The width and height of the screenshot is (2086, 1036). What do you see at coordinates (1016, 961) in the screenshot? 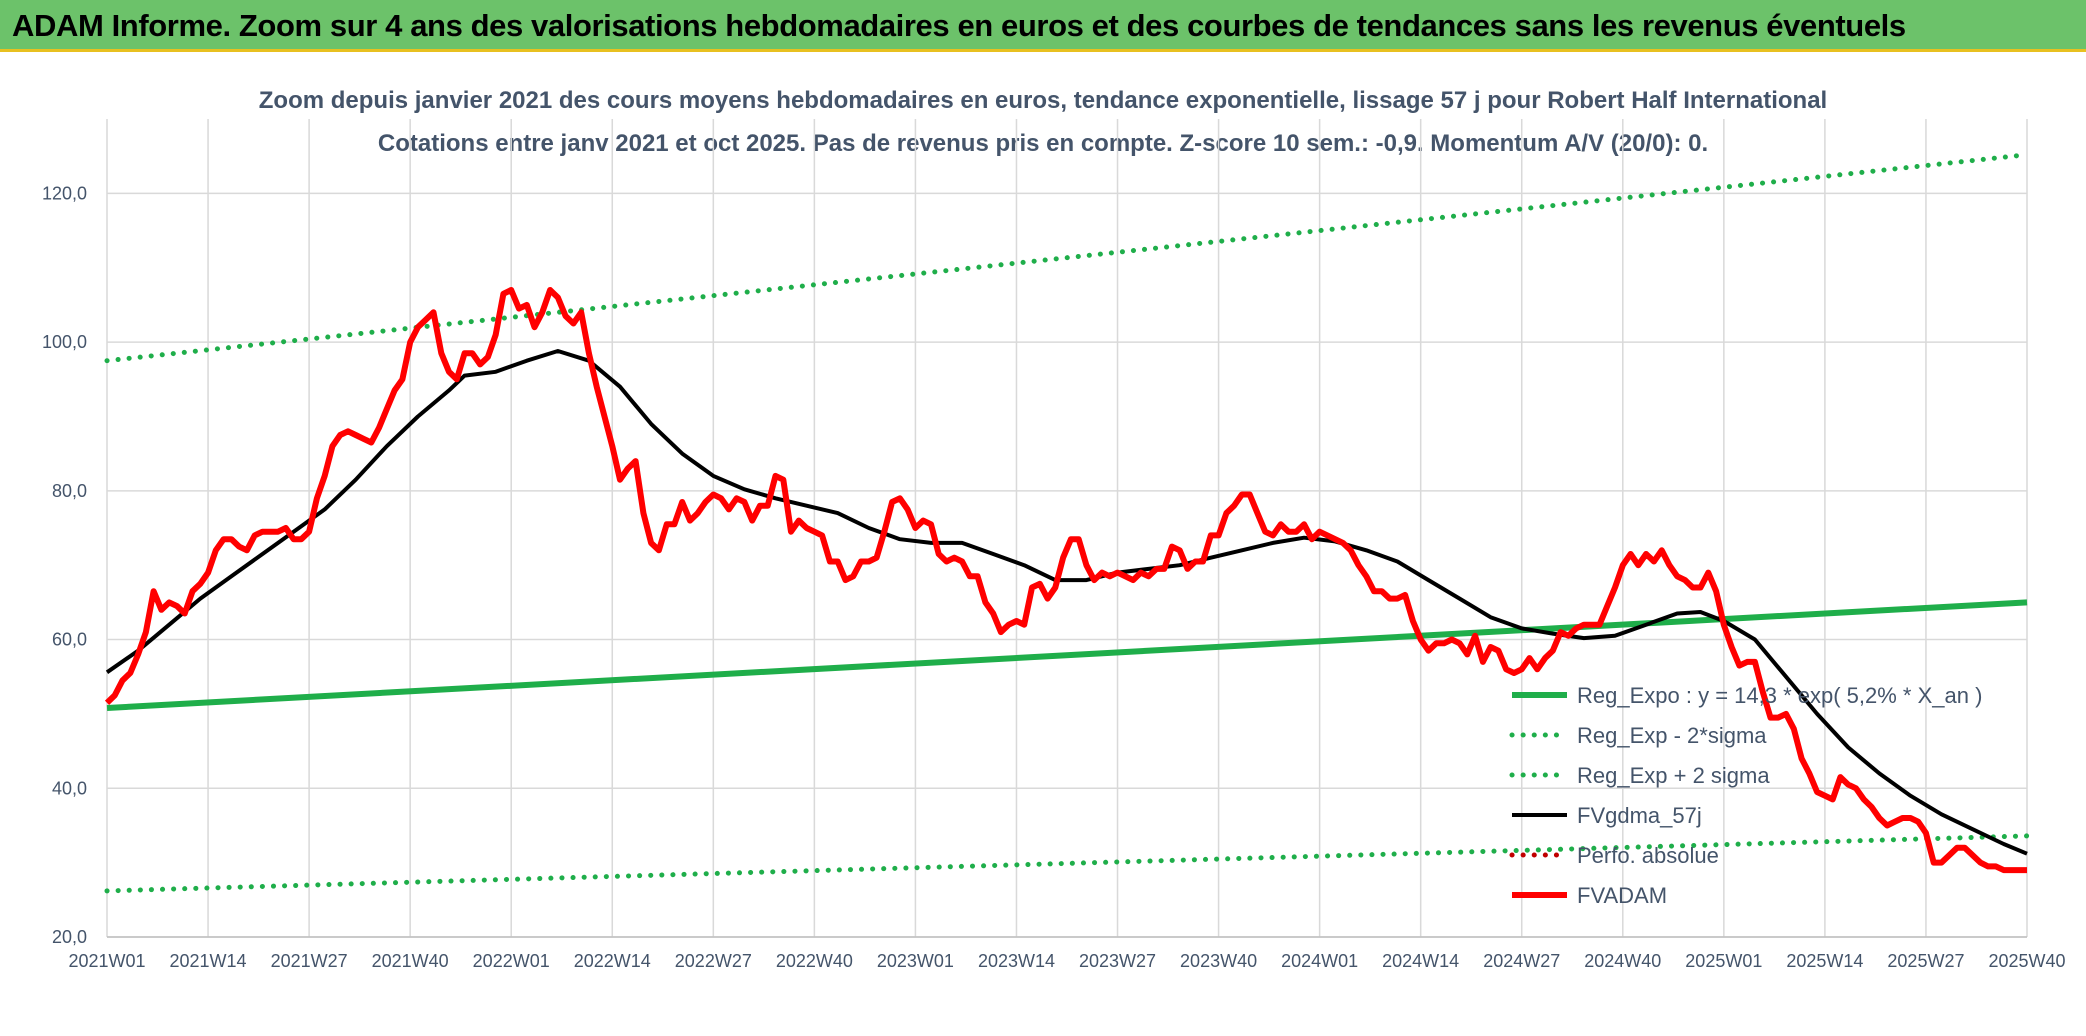
I see `x-tick-label: 2023W14` at bounding box center [1016, 961].